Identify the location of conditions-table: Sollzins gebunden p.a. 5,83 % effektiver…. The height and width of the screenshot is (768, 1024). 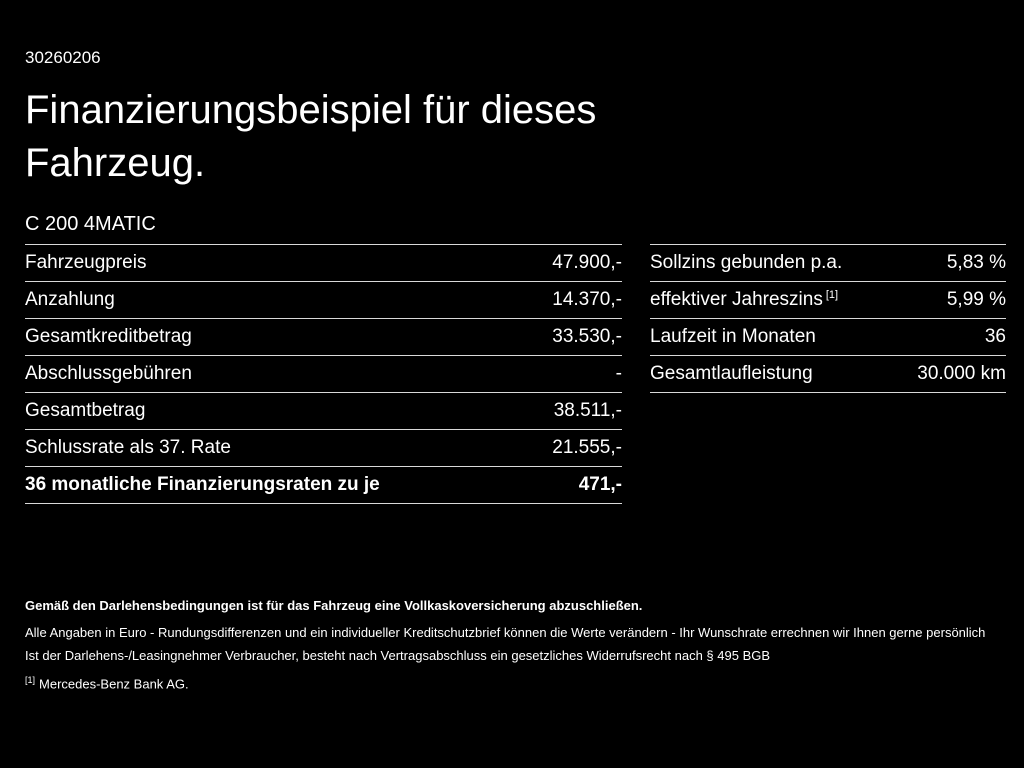
(828, 318).